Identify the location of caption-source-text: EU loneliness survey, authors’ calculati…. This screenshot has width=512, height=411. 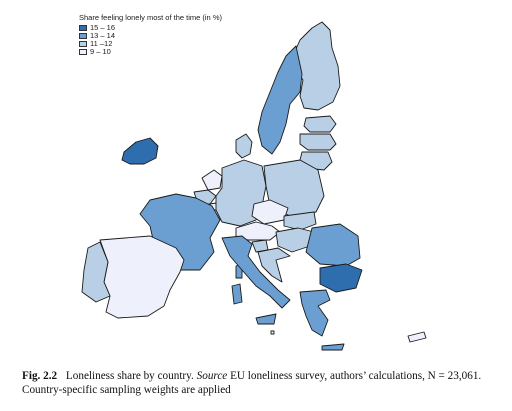
(252, 383).